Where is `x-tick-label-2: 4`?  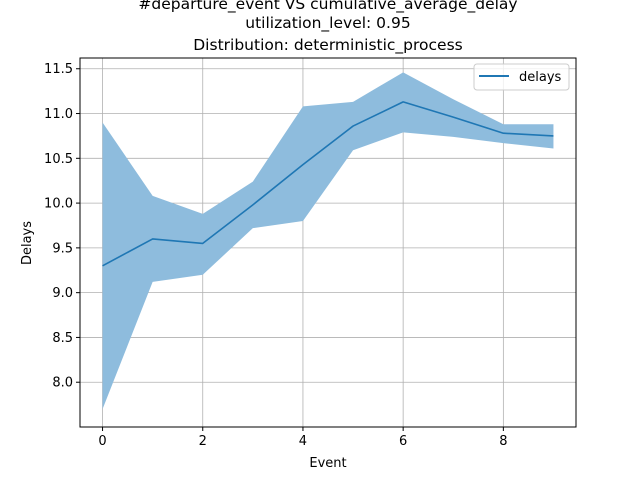
x-tick-label-2: 4 is located at coordinates (303, 441).